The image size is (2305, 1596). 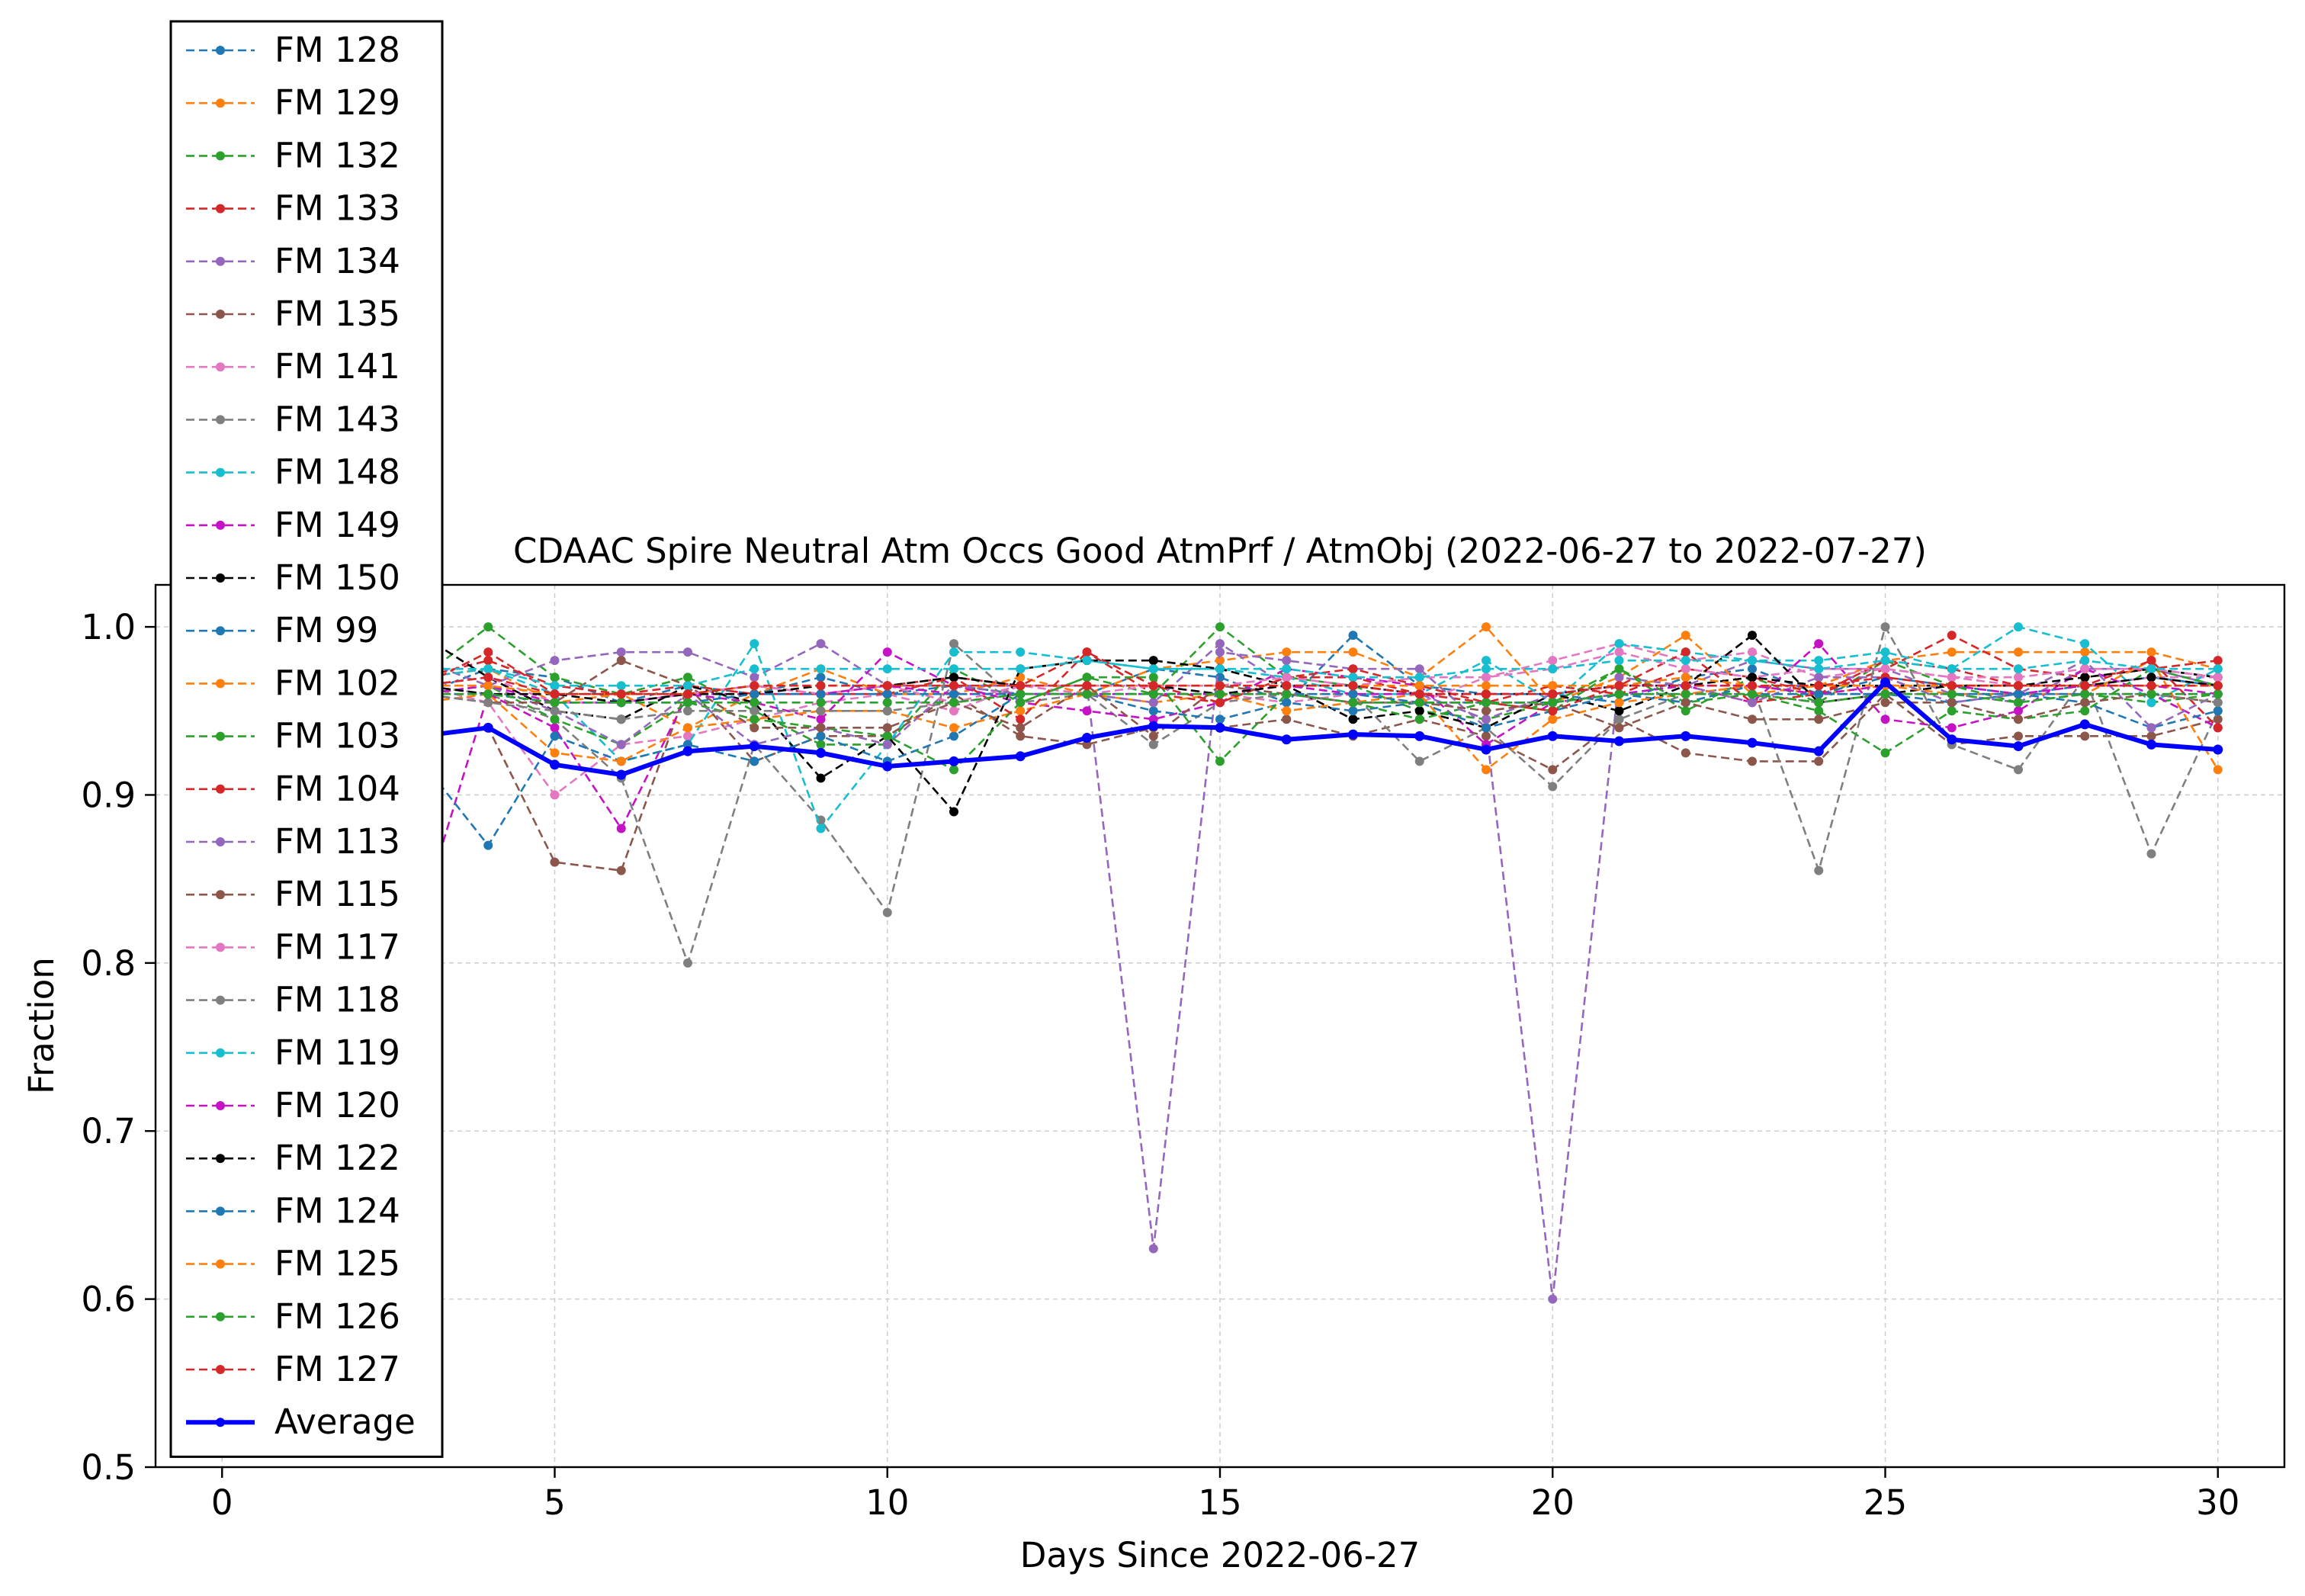 What do you see at coordinates (337, 1105) in the screenshot?
I see `legend-label: FM 120` at bounding box center [337, 1105].